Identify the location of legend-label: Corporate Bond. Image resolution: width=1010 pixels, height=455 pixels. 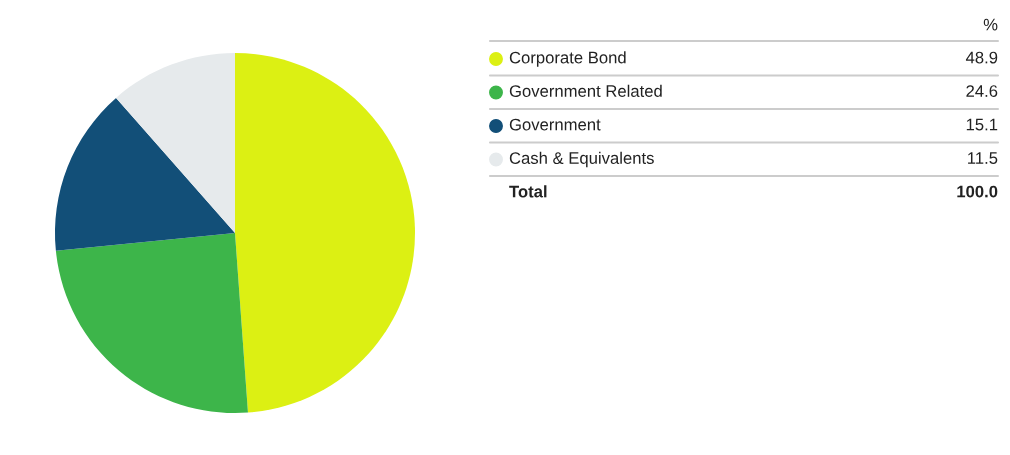
(567, 59).